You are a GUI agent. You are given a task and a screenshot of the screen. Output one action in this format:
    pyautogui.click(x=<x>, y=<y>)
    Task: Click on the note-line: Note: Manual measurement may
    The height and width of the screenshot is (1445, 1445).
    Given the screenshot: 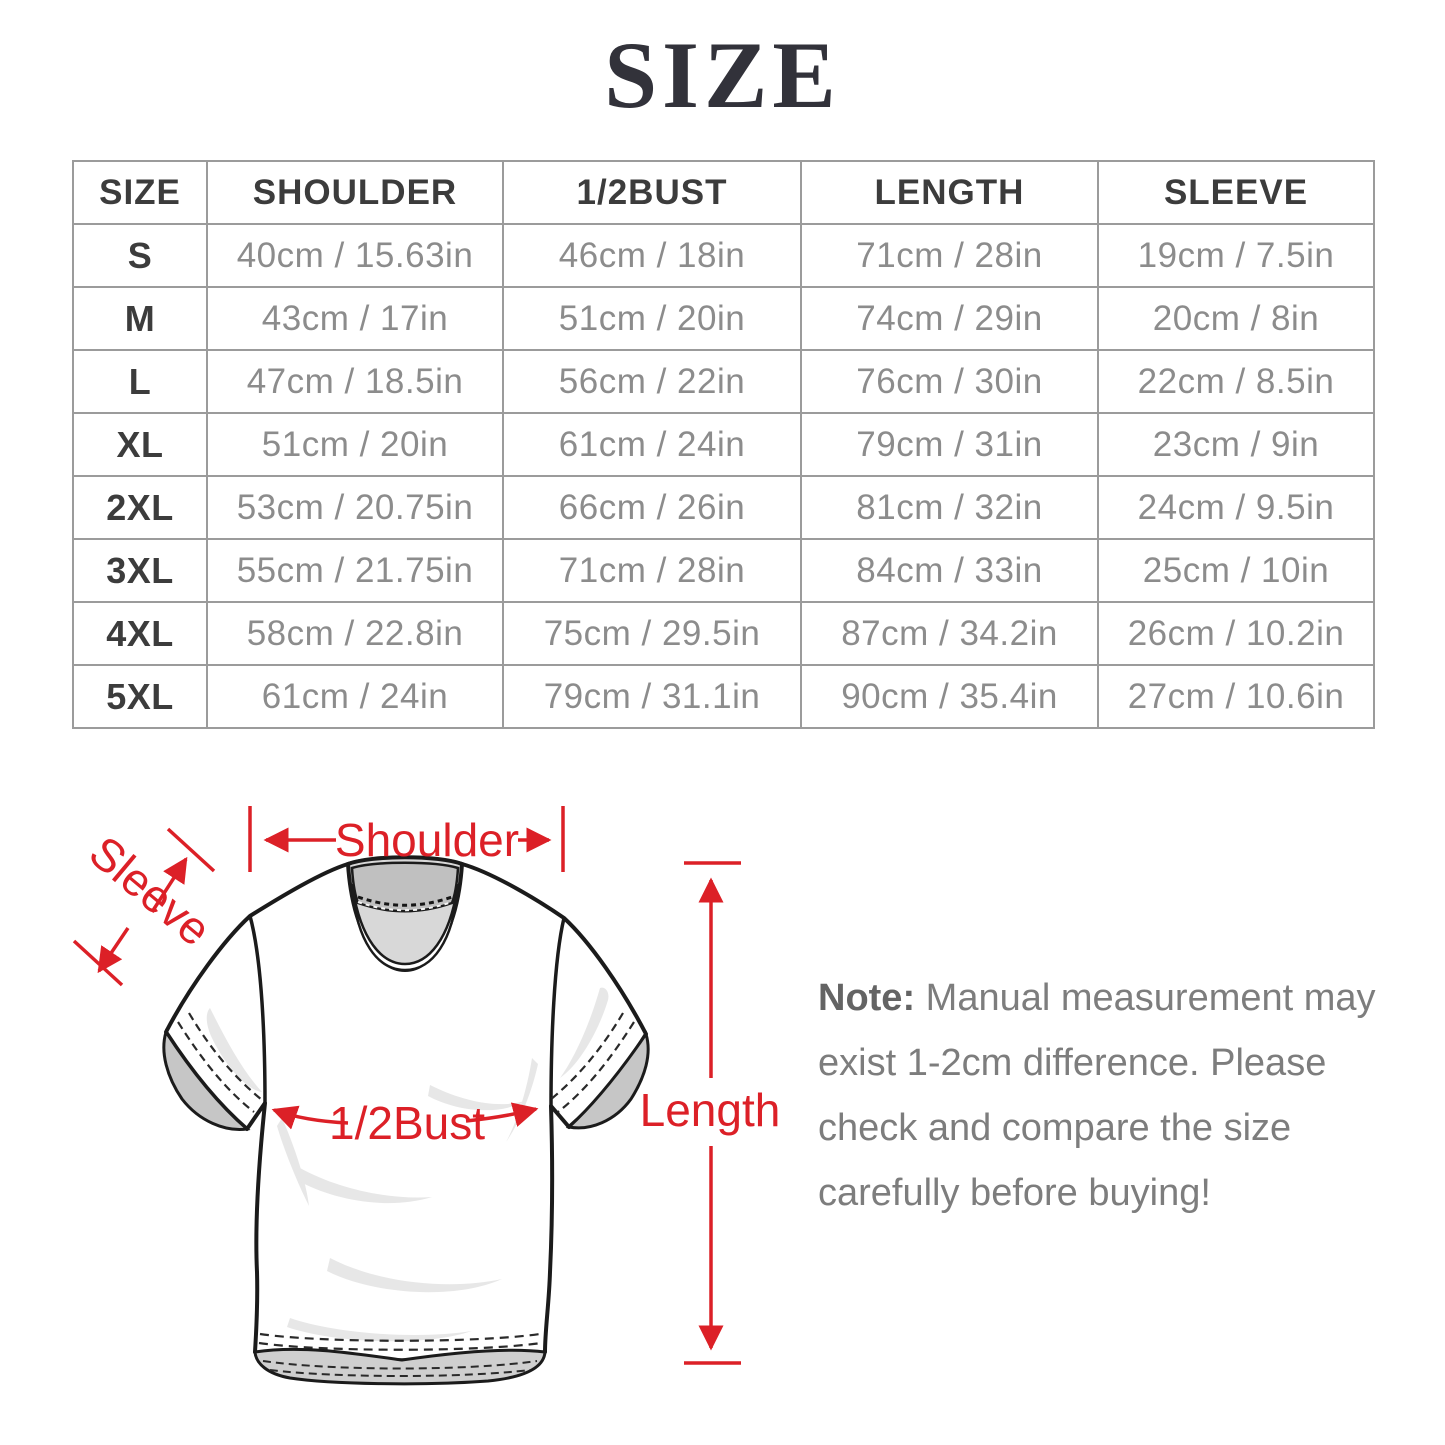 What is the action you would take?
    pyautogui.click(x=1098, y=998)
    